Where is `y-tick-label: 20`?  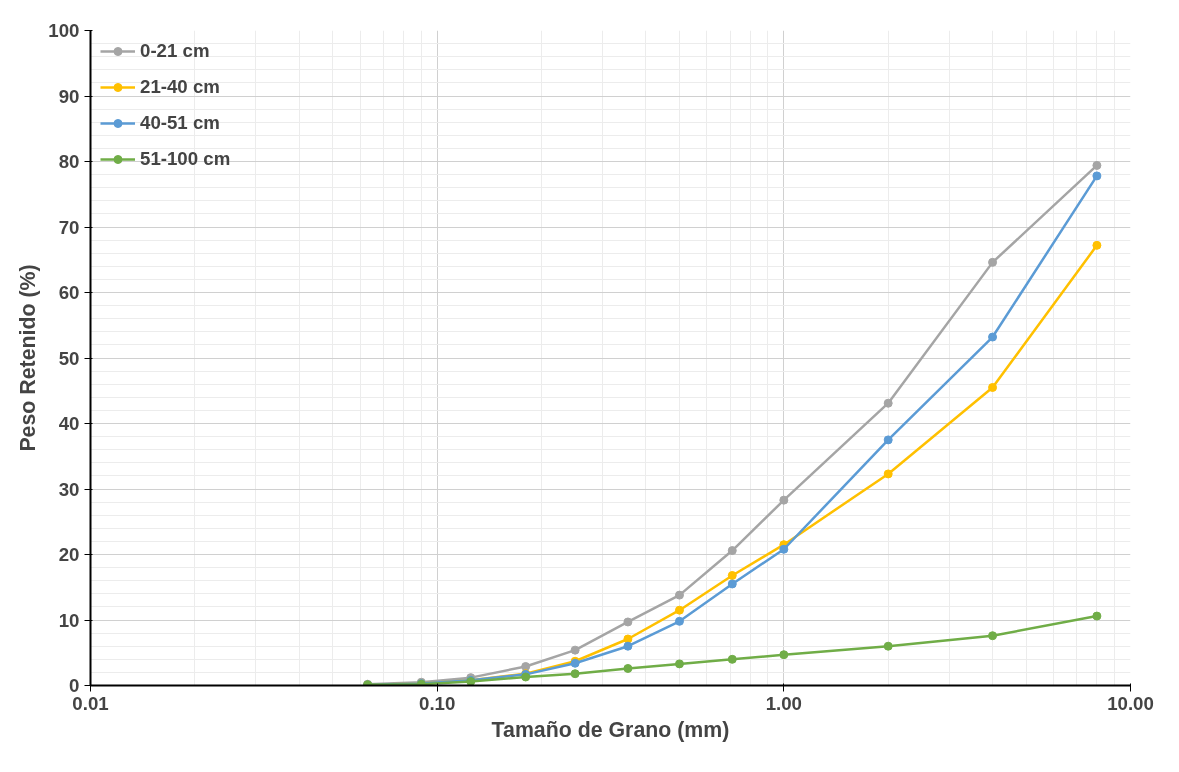 y-tick-label: 20 is located at coordinates (69, 554).